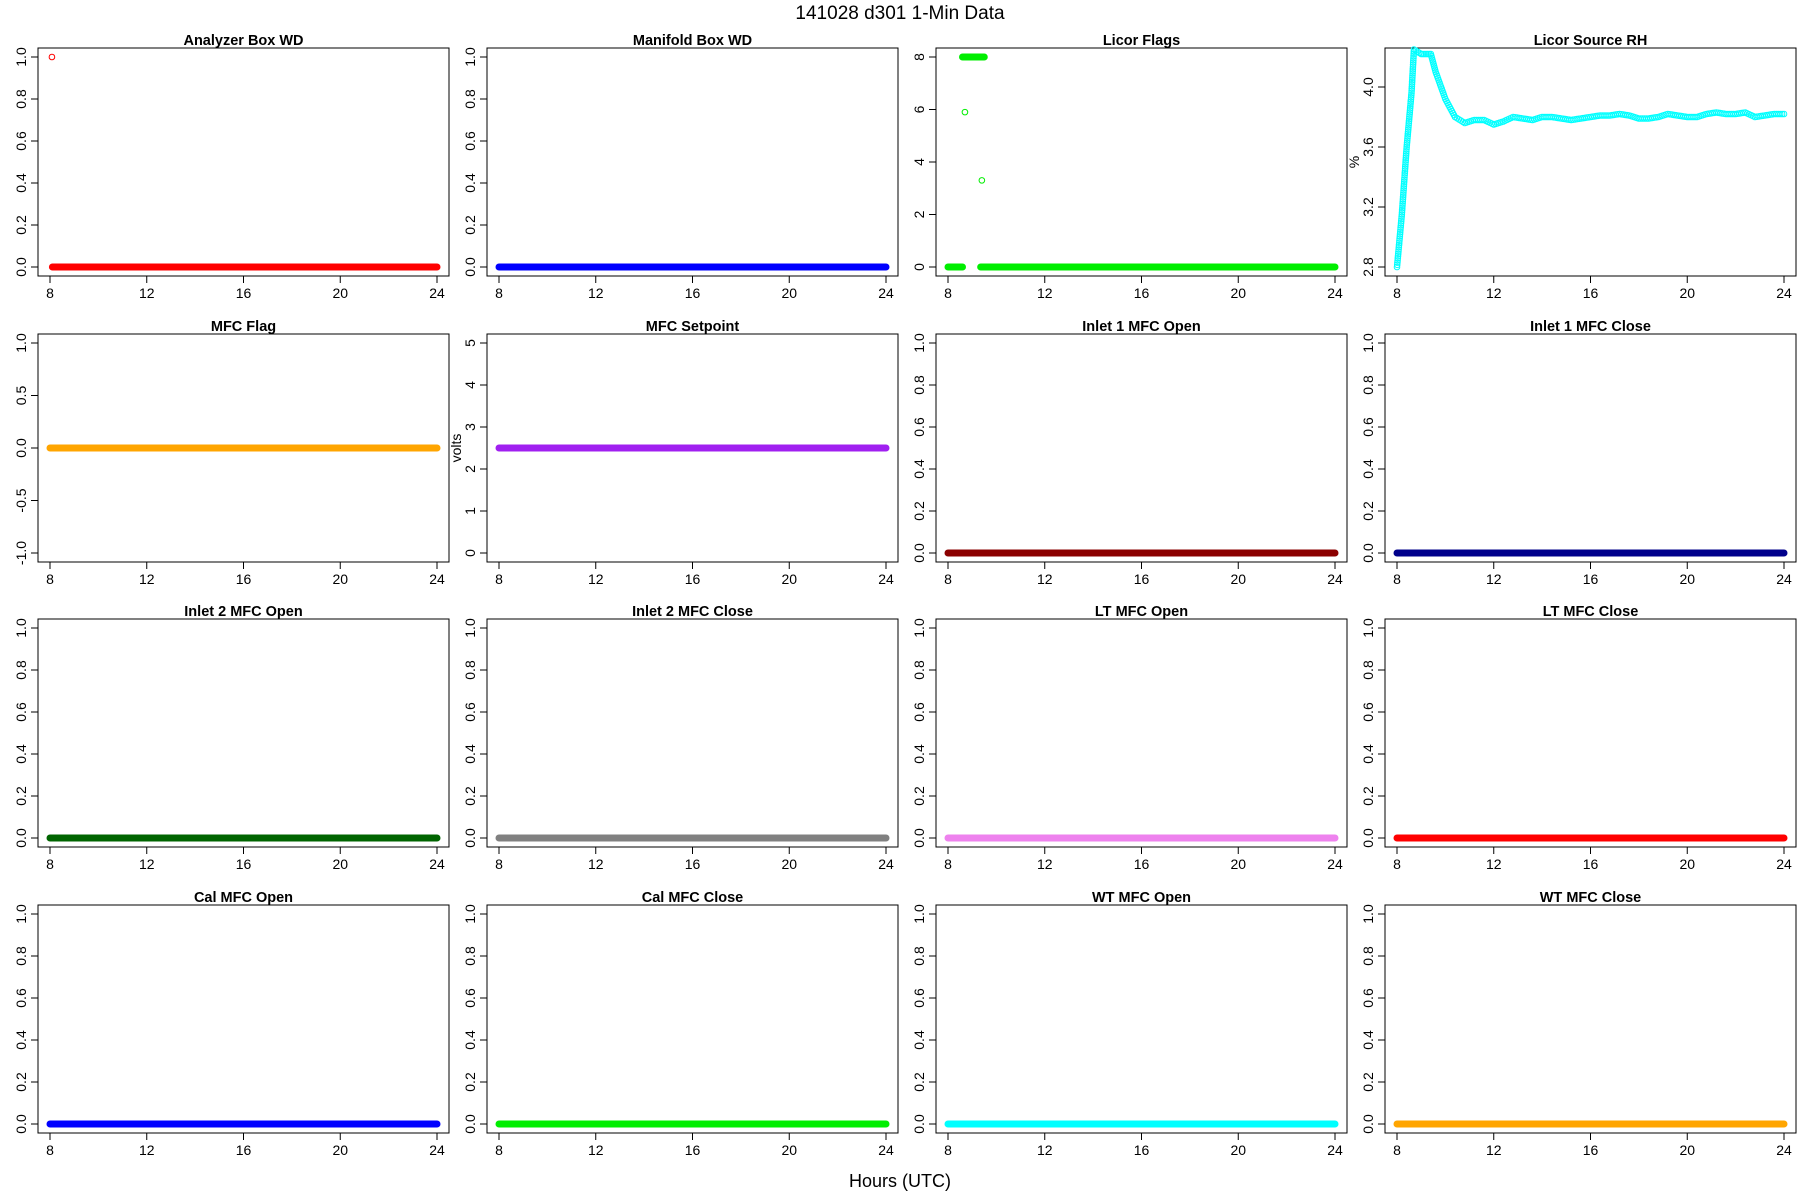 Image resolution: width=1800 pixels, height=1200 pixels. Describe the element at coordinates (693, 898) in the screenshot. I see `panel-title: Cal MFC Close` at that location.